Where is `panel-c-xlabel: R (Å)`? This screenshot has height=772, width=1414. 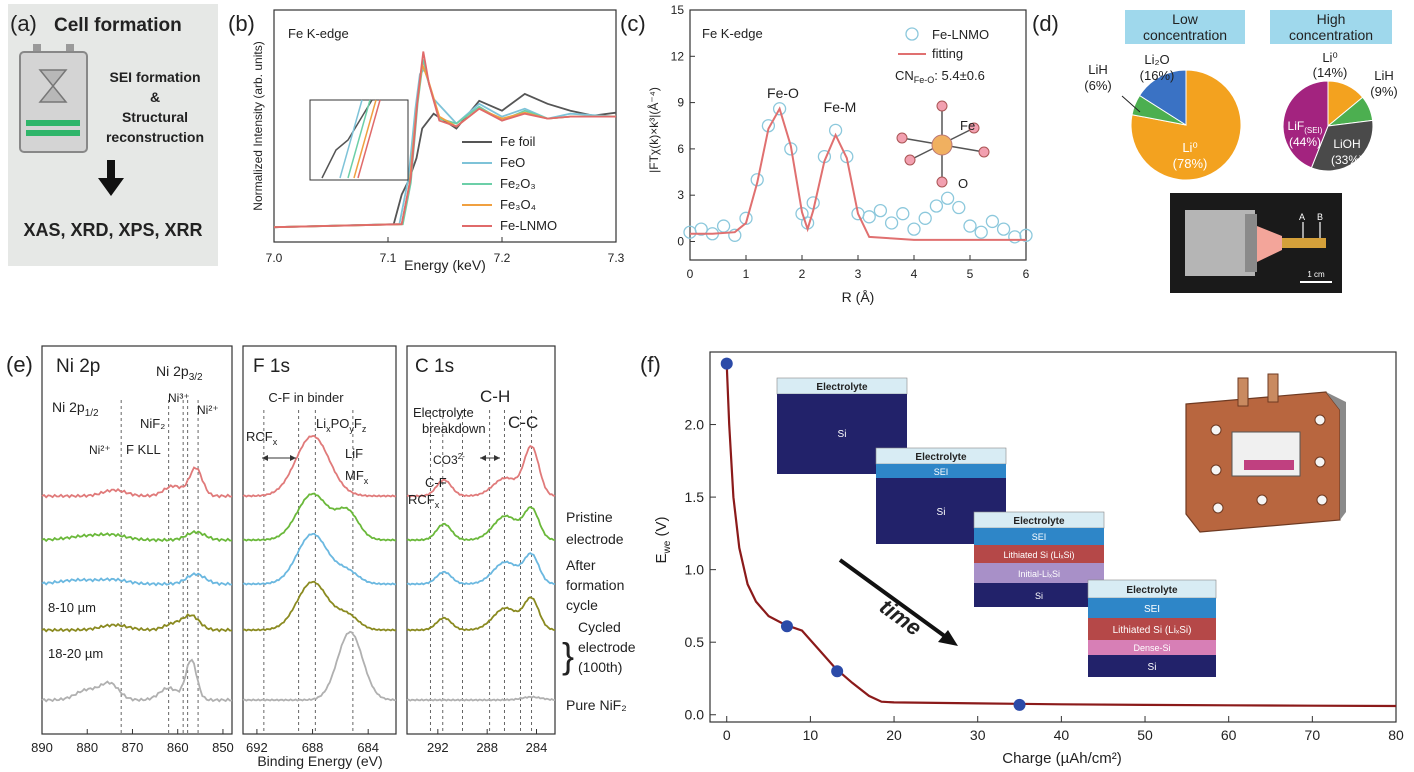
panel-c-xlabel: R (Å) is located at coordinates (858, 297).